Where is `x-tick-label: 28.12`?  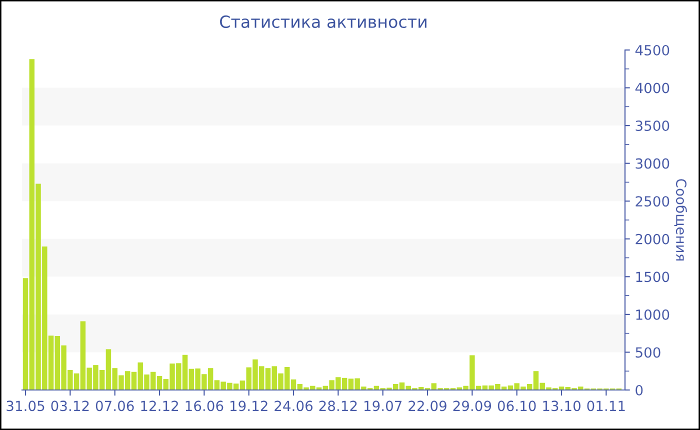
x-tick-label: 28.12 is located at coordinates (338, 406).